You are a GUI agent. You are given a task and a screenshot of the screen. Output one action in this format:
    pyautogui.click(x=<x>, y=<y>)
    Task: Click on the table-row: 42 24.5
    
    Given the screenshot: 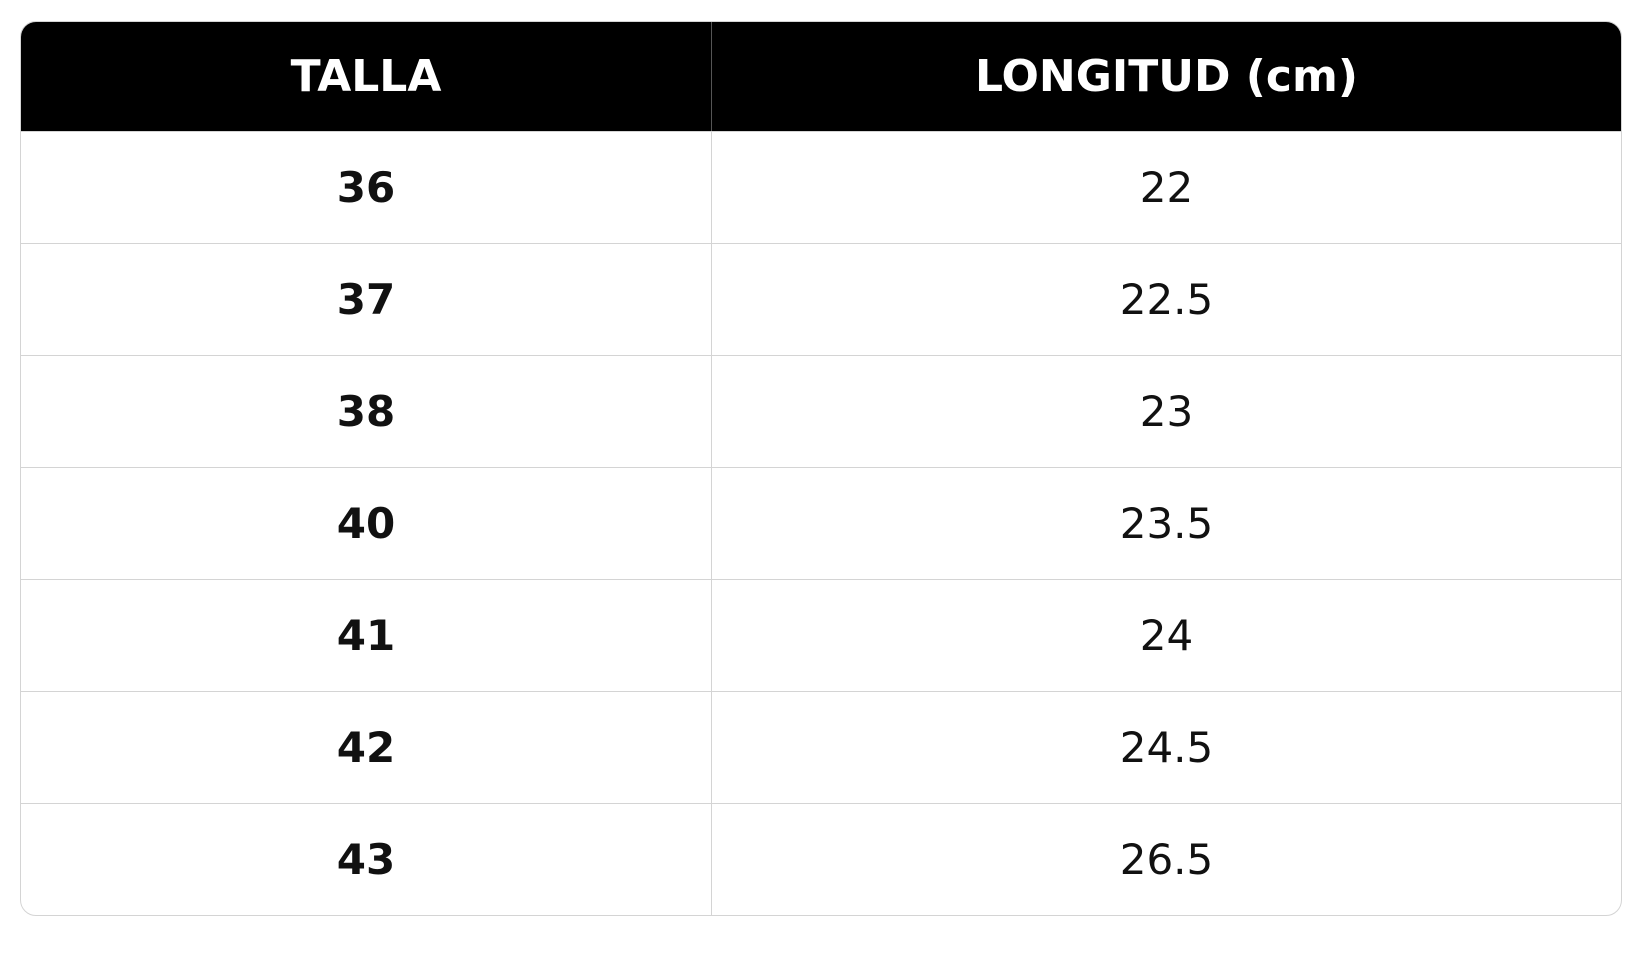 What is the action you would take?
    pyautogui.click(x=821, y=747)
    